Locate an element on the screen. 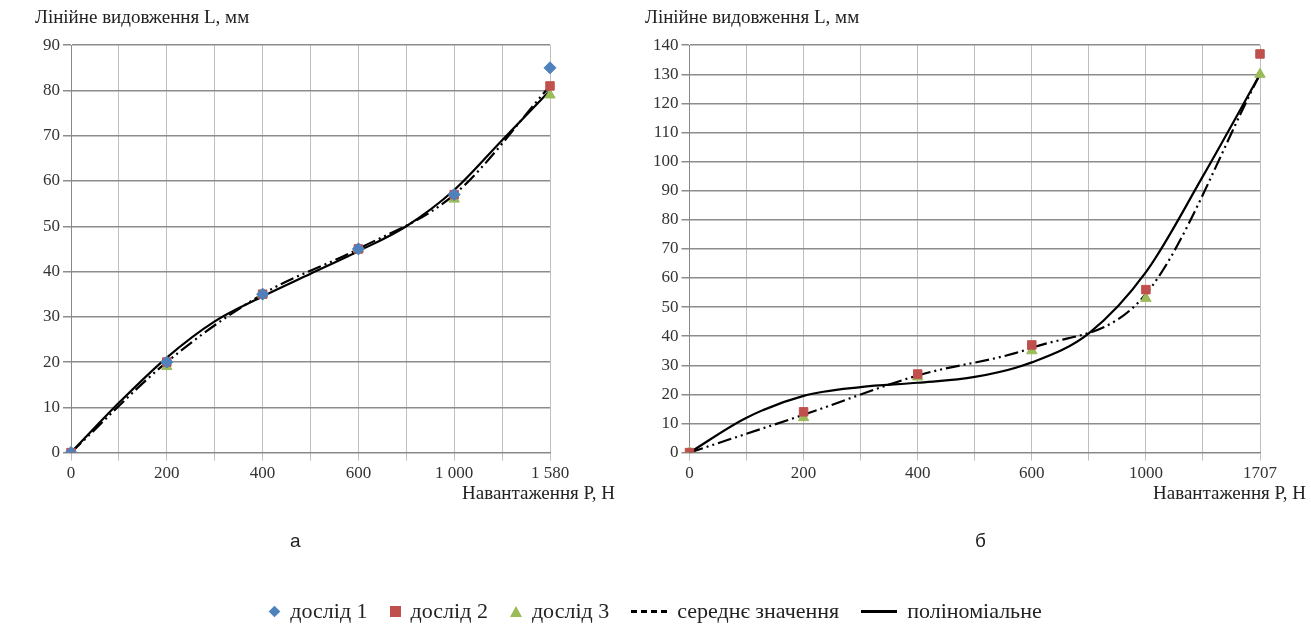 This screenshot has height=641, width=1311. legend-label: дослід 2 is located at coordinates (449, 611).